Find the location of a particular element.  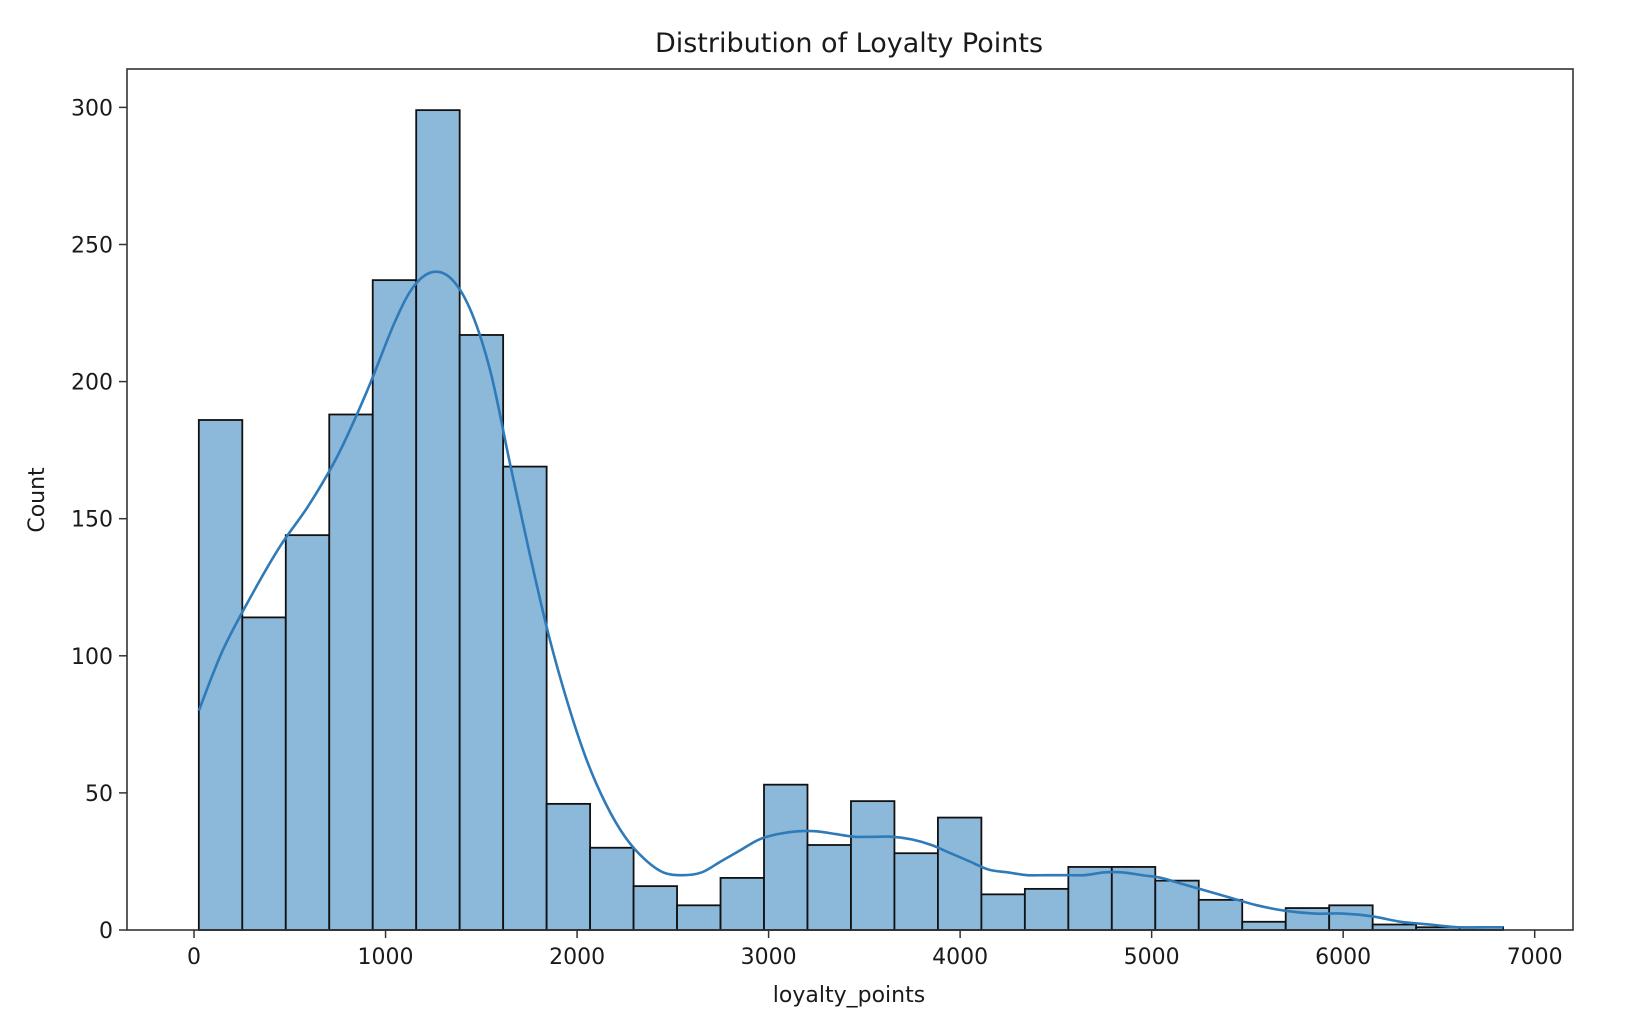

y-tick-label: 0 is located at coordinates (106, 931).